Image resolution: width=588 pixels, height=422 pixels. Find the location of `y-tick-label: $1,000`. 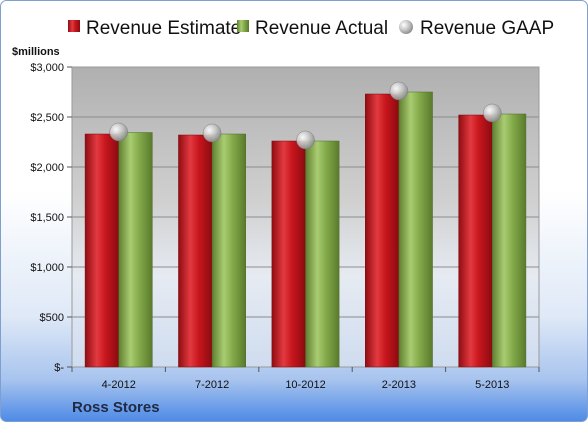

y-tick-label: $1,000 is located at coordinates (47, 268).